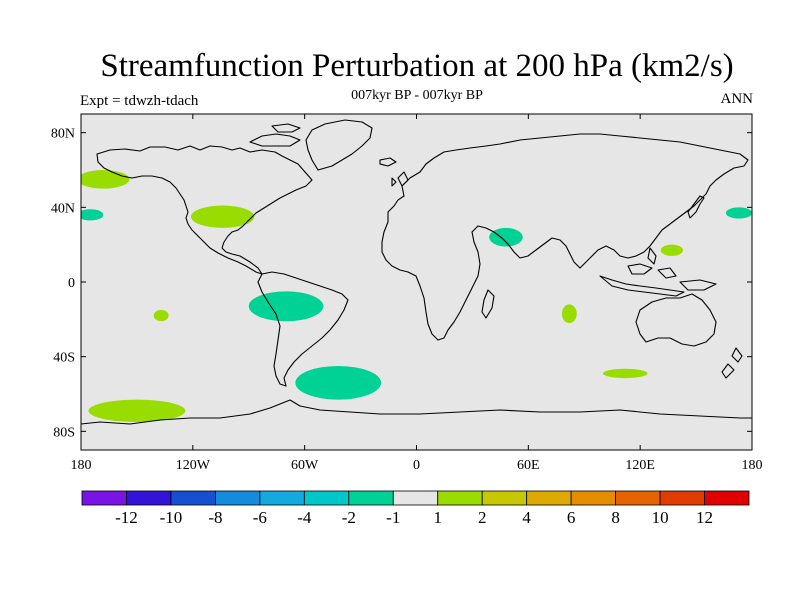 The image size is (800, 600). I want to click on lon-label: 120W, so click(193, 465).